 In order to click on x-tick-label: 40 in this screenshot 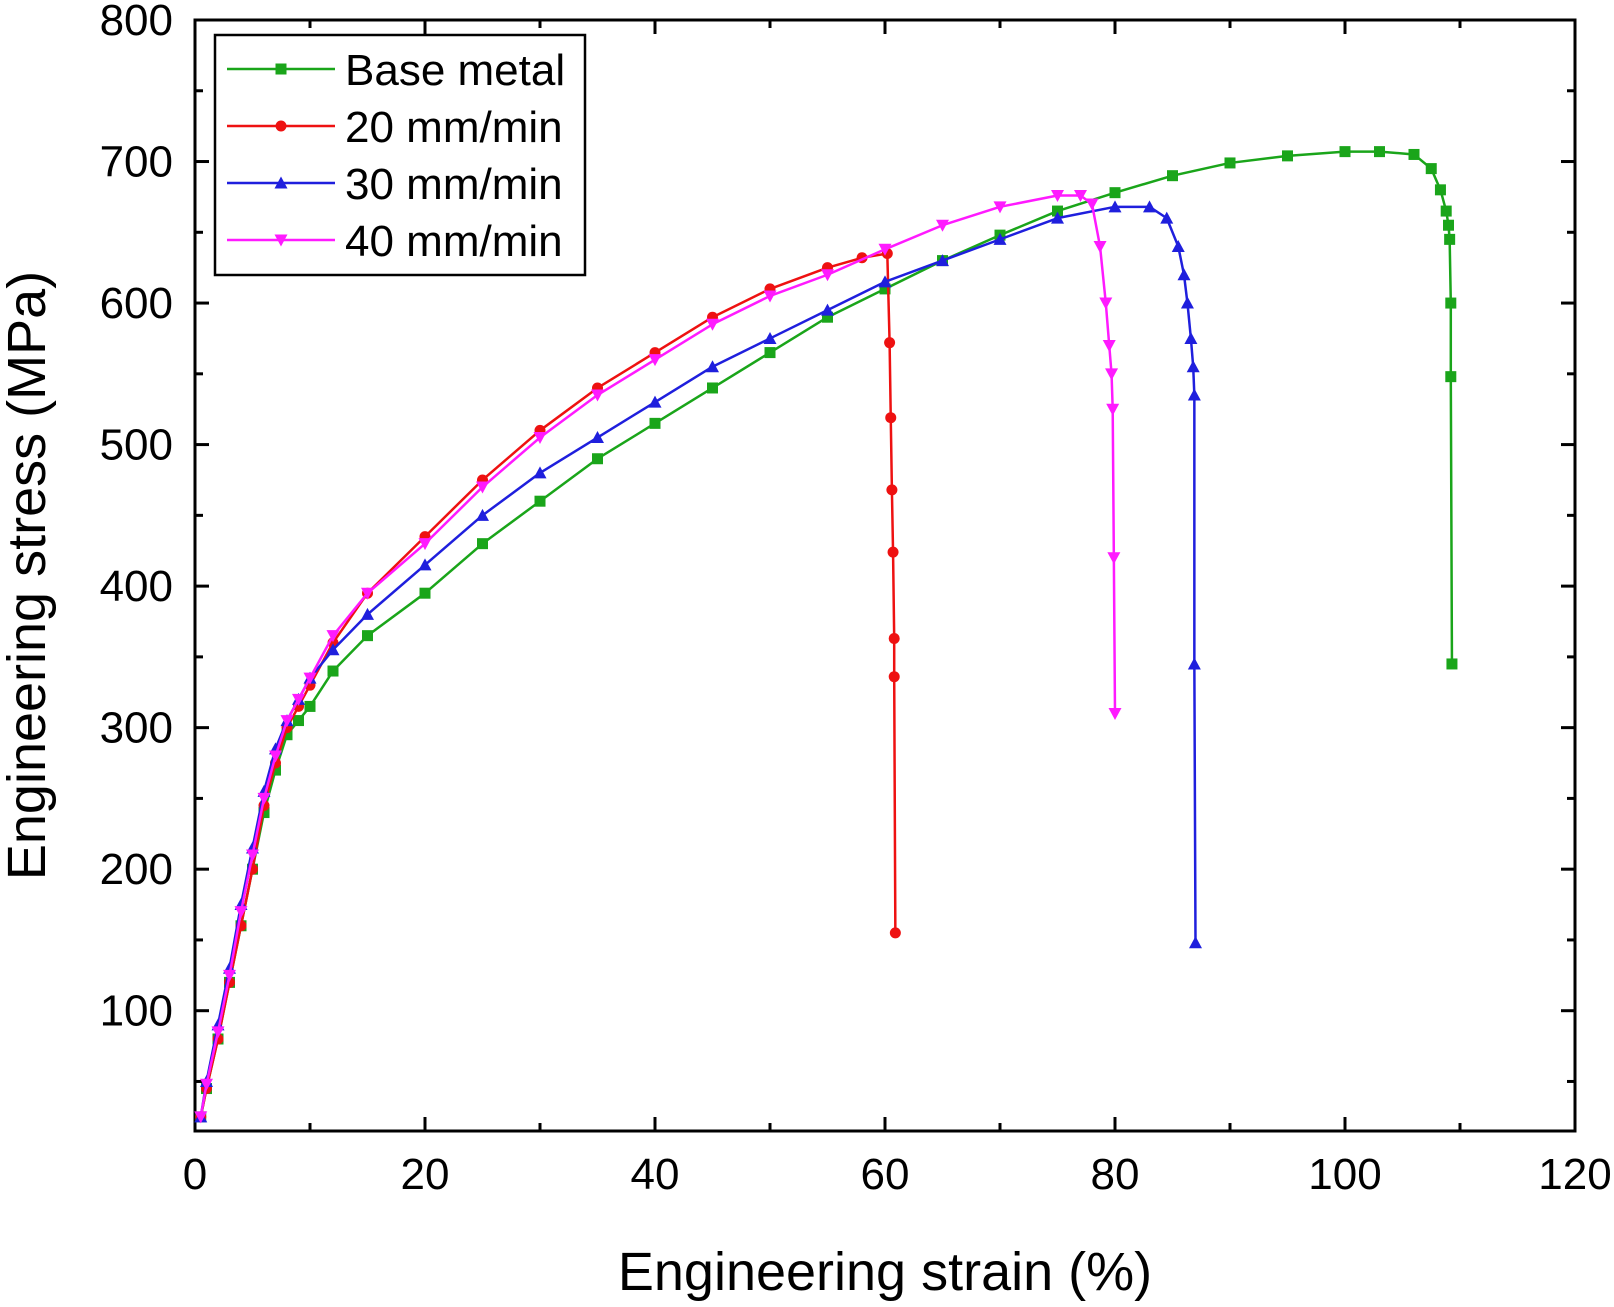, I will do `click(655, 1174)`.